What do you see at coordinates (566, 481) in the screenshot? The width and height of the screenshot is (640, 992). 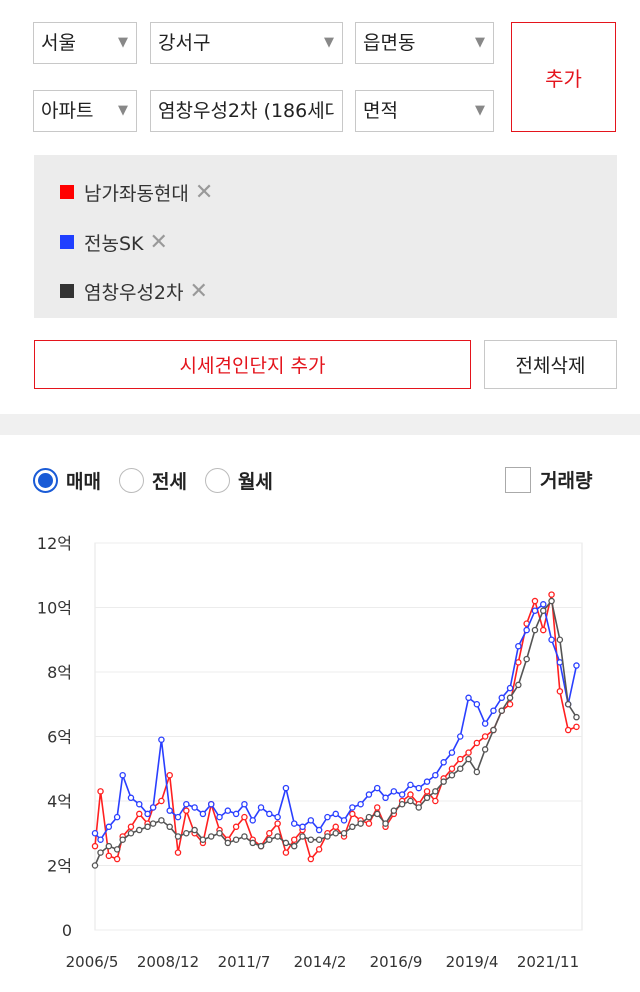 I see `volume-label: 거래량` at bounding box center [566, 481].